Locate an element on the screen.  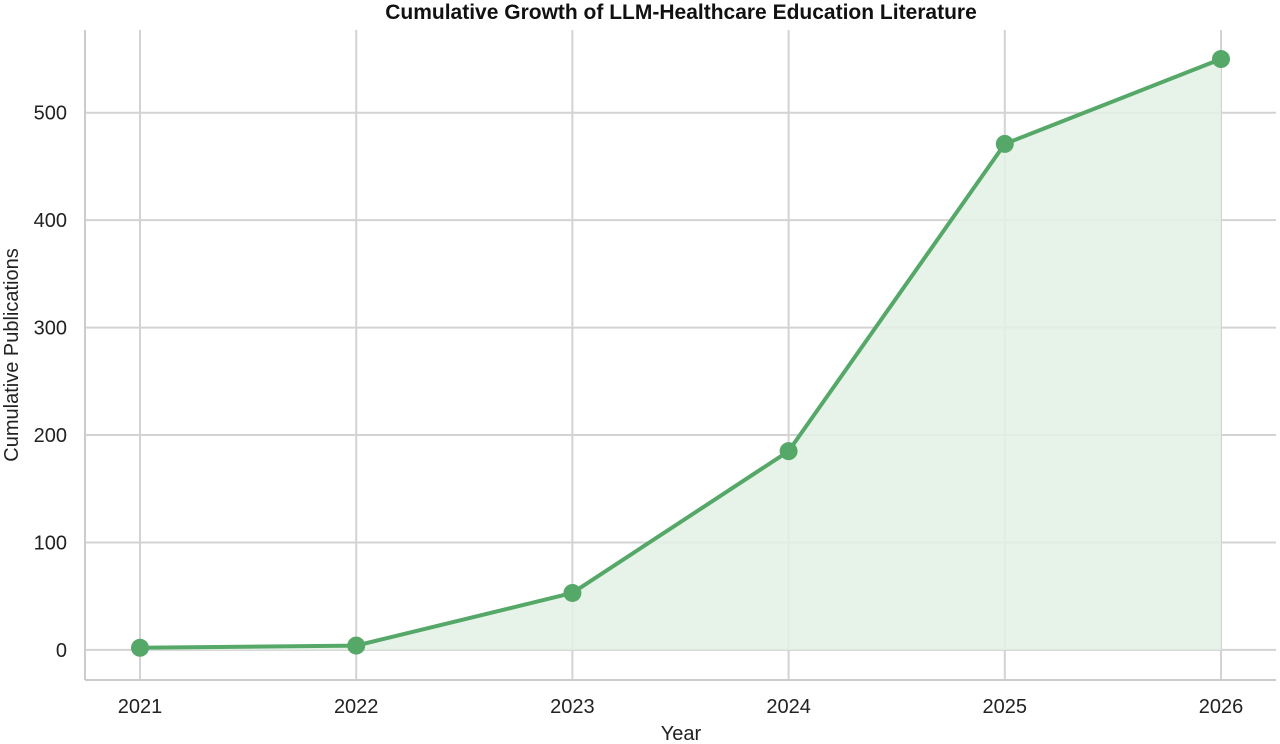
data-point-2021 is located at coordinates (140, 647).